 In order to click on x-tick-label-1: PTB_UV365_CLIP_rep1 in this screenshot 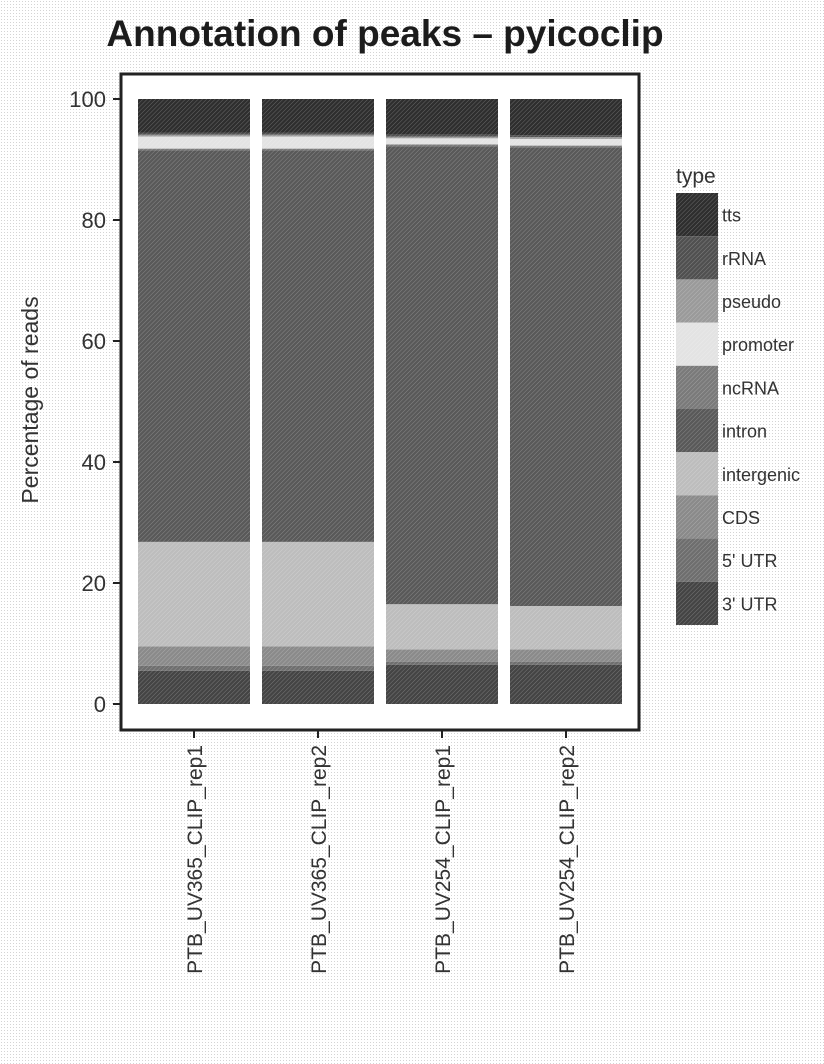, I will do `click(195, 859)`.